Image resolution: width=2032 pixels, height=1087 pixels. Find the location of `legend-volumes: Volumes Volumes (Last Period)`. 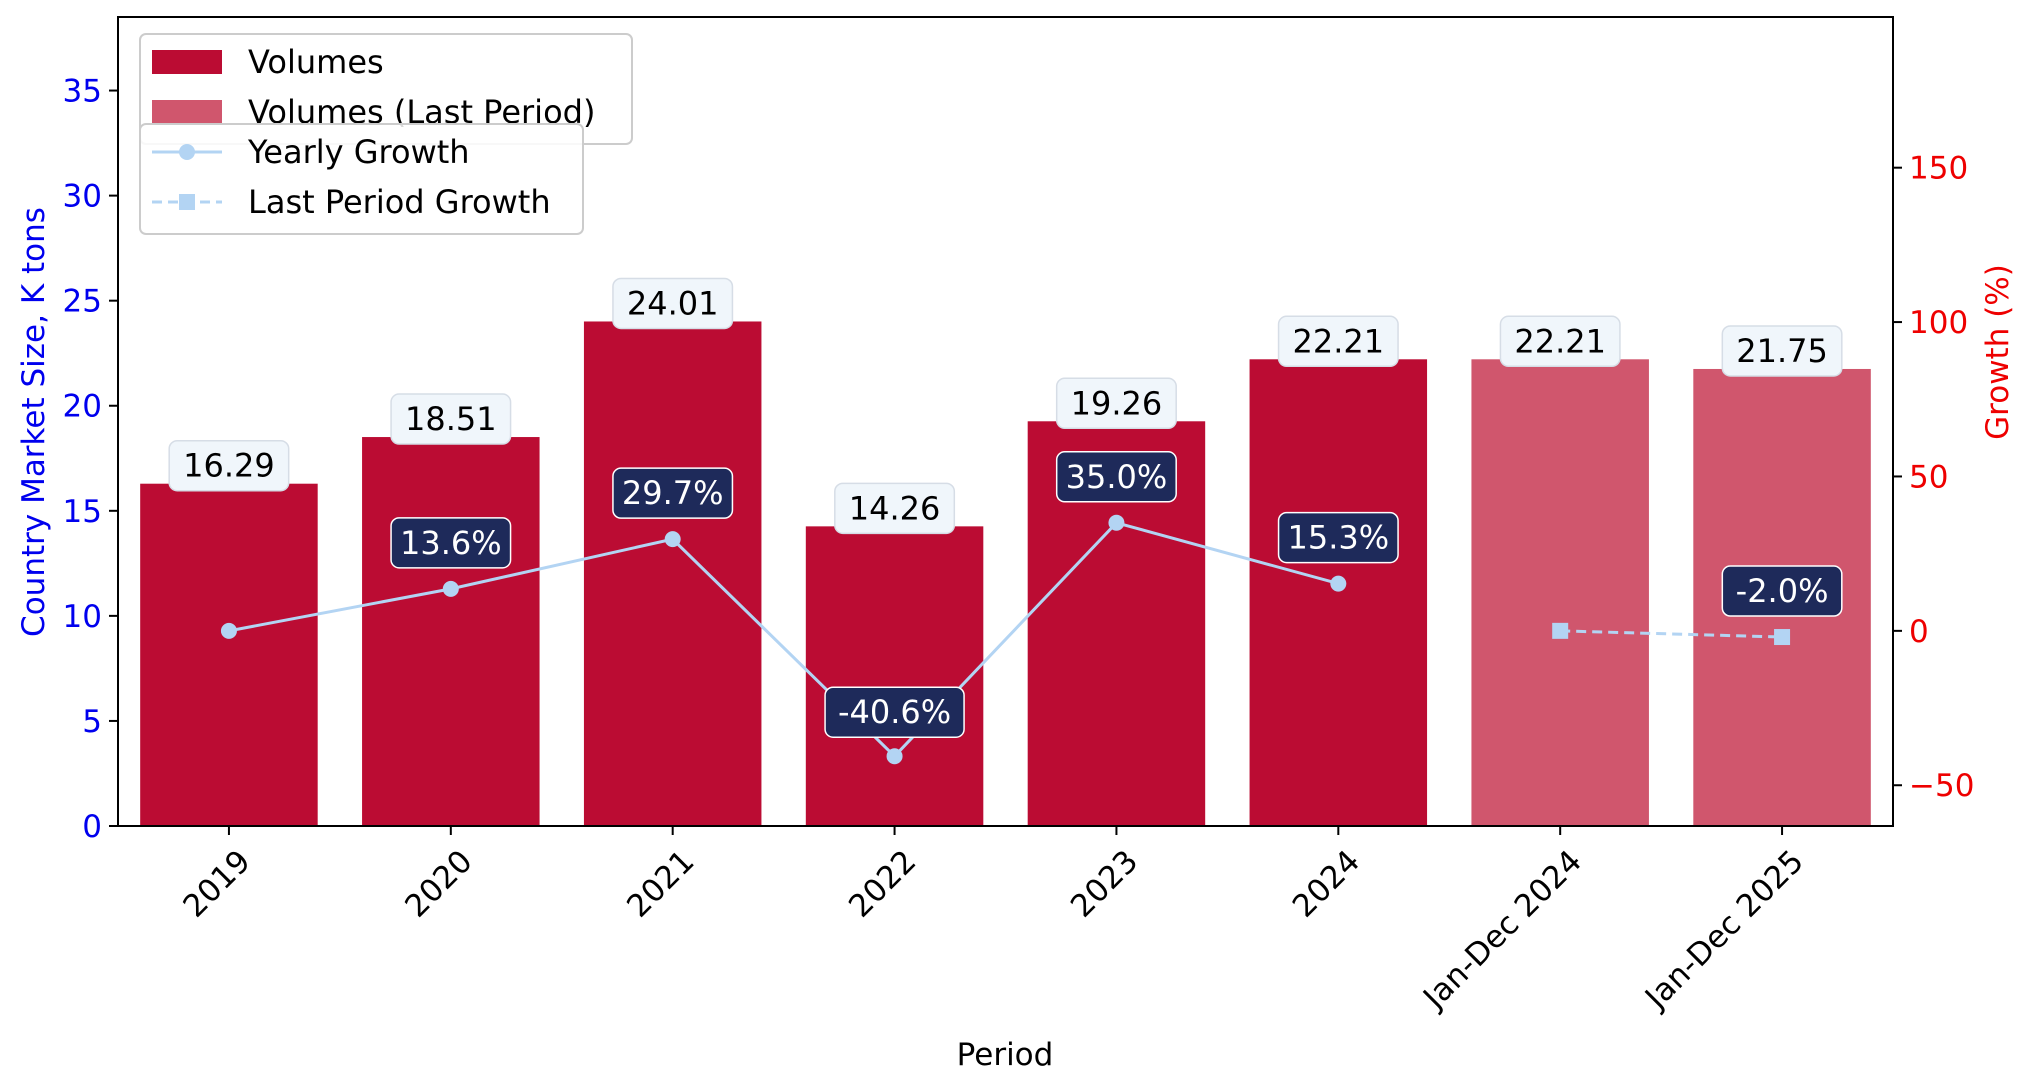

legend-volumes: Volumes Volumes (Last Period) is located at coordinates (386, 89).